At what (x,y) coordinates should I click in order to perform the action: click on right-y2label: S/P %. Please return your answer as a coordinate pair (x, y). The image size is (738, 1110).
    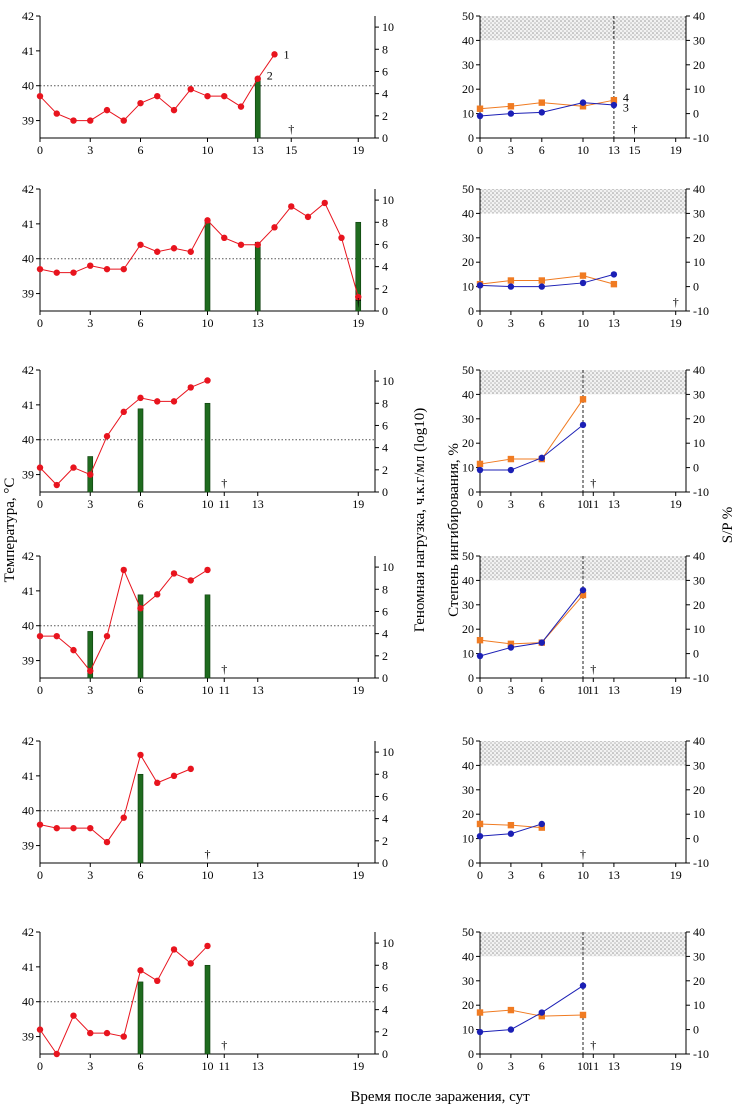
    Looking at the image, I should click on (728, 525).